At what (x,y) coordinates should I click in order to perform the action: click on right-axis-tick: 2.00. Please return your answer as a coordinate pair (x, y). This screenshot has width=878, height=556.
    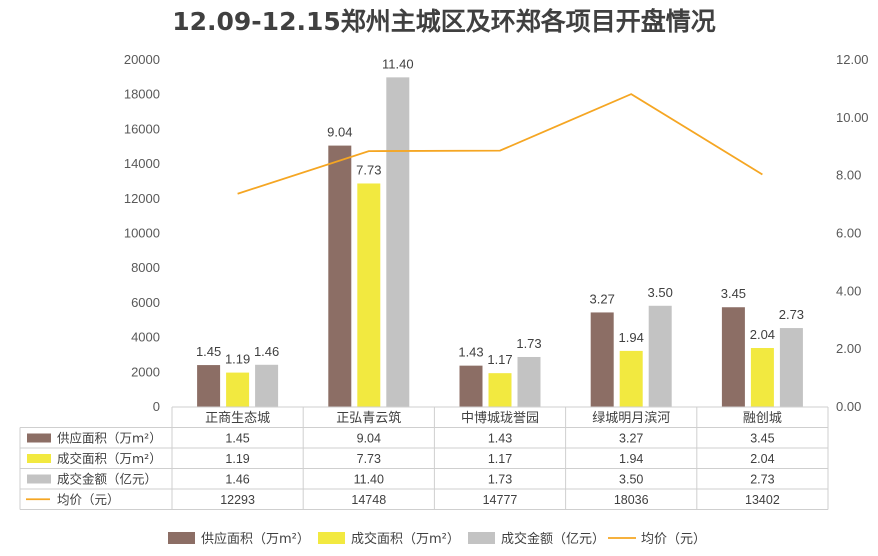
    Looking at the image, I should click on (848, 348).